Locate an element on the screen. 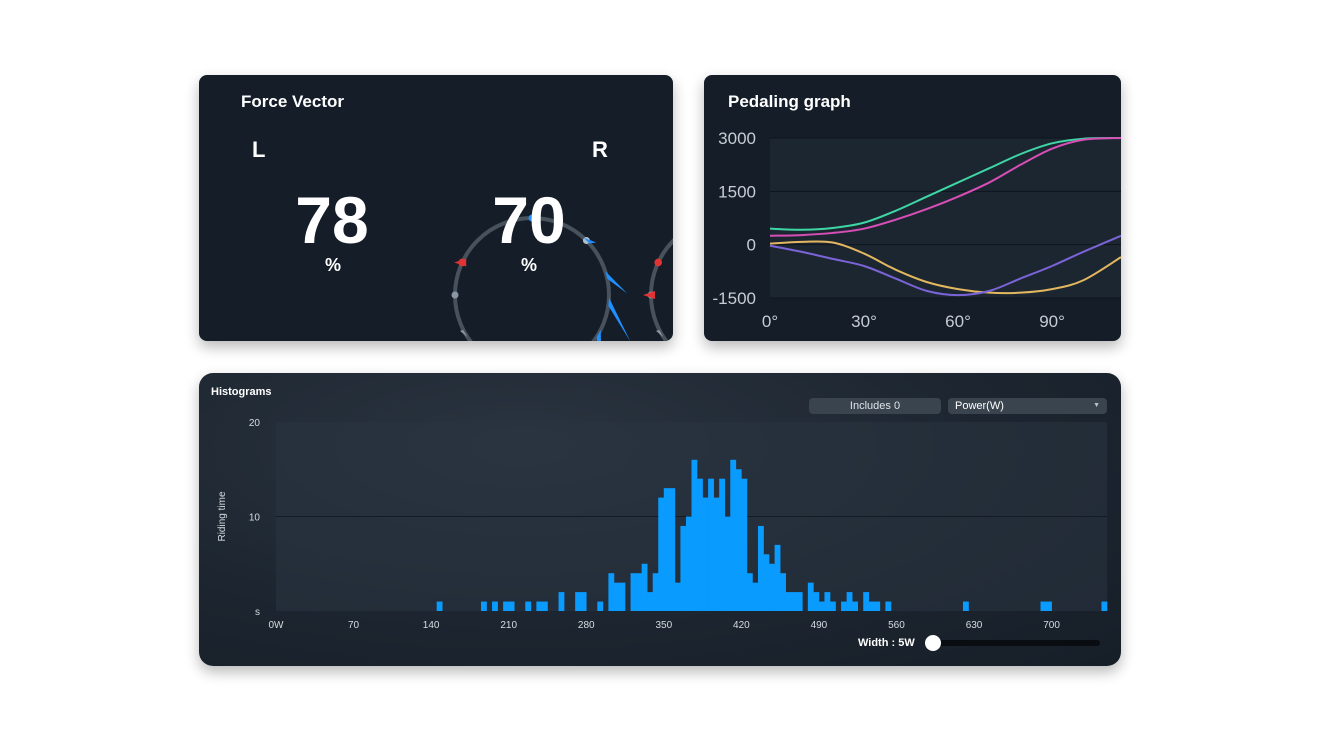  x-tick-label: 560 is located at coordinates (896, 625).